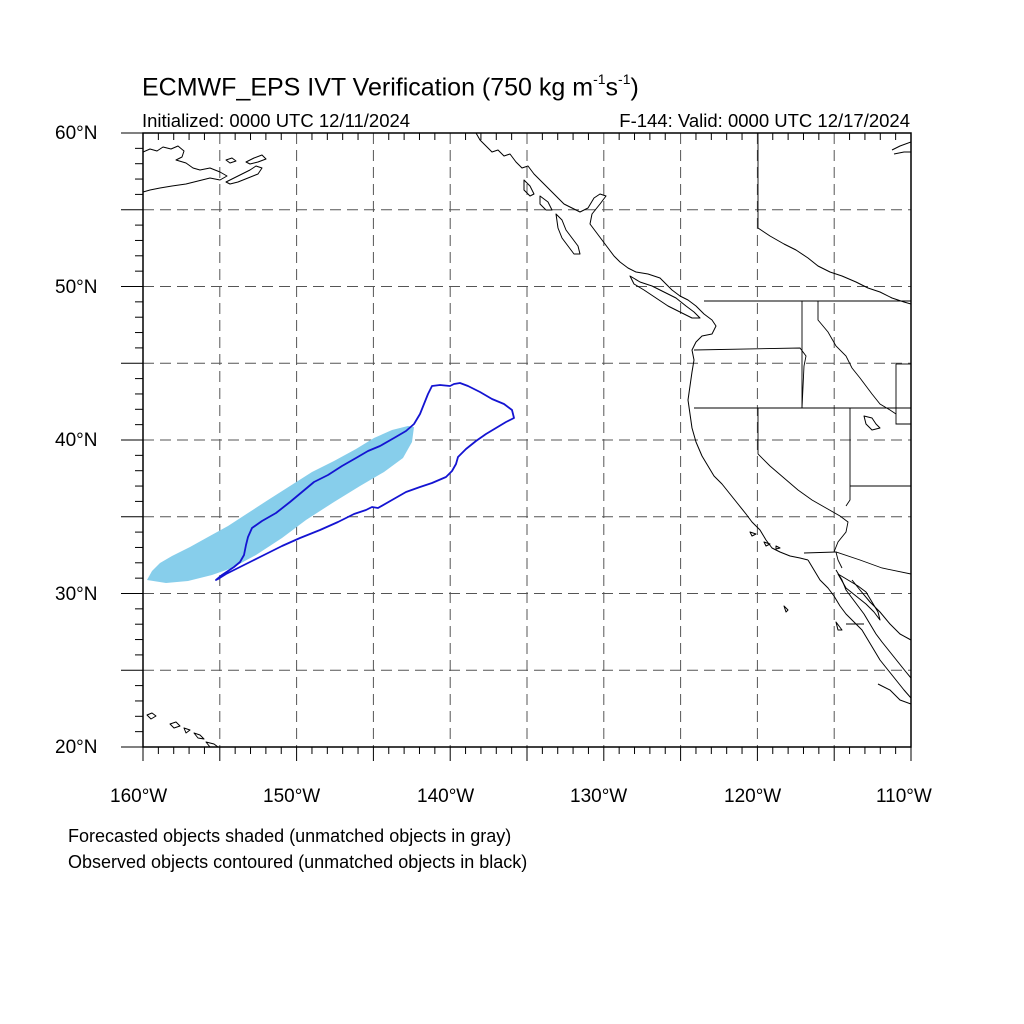  I want to click on lat-label-40n: 40°N, so click(76, 440).